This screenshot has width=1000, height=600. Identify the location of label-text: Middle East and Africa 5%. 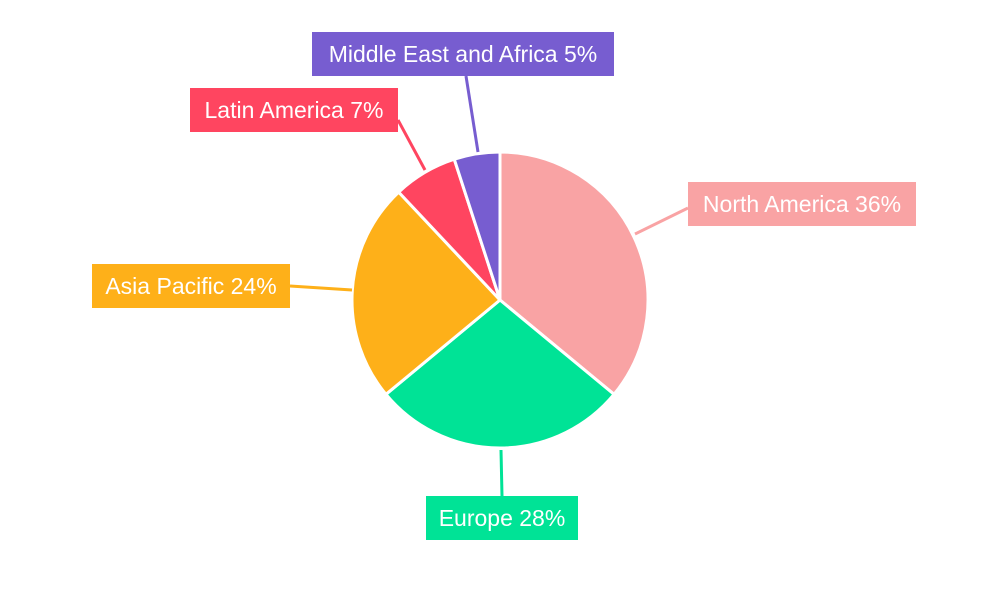
(463, 54).